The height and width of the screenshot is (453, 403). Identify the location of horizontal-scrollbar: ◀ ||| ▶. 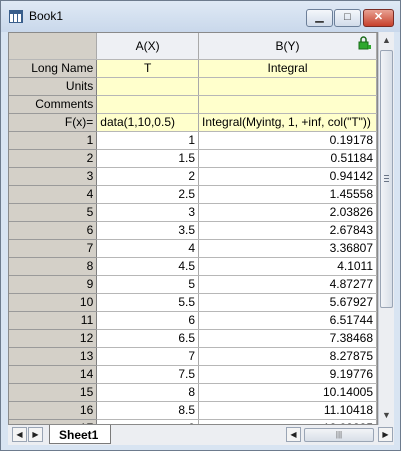
(340, 435).